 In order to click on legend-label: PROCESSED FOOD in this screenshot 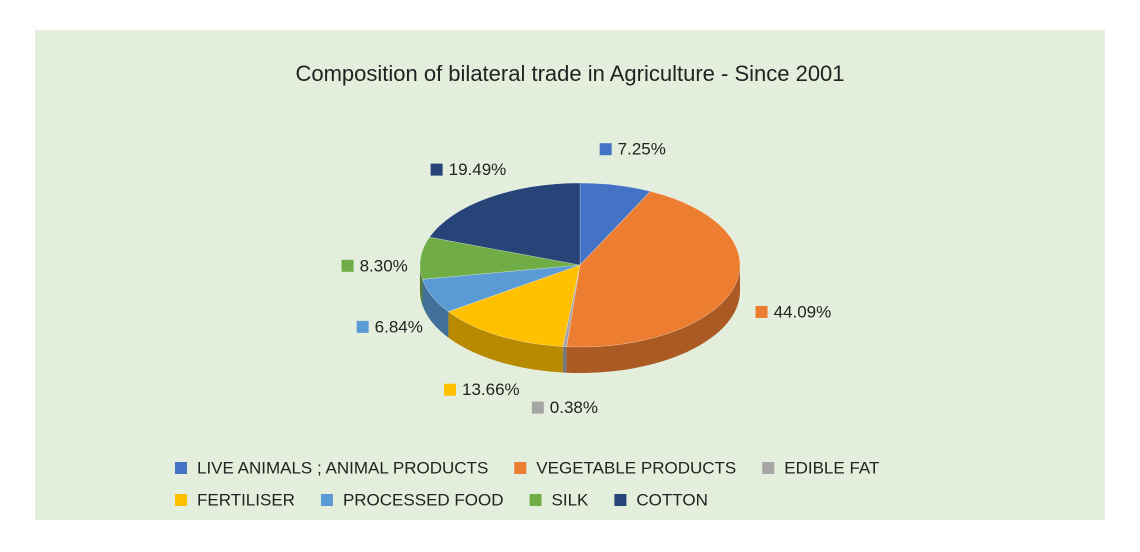, I will do `click(423, 499)`.